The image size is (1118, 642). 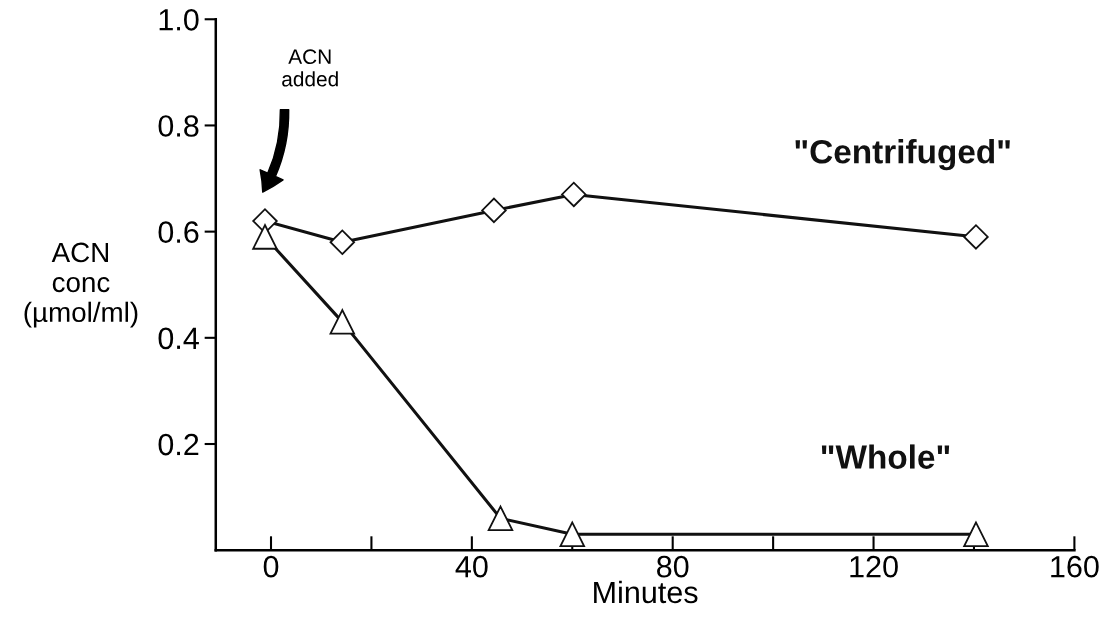 I want to click on series-label: "Whole", so click(x=885, y=456).